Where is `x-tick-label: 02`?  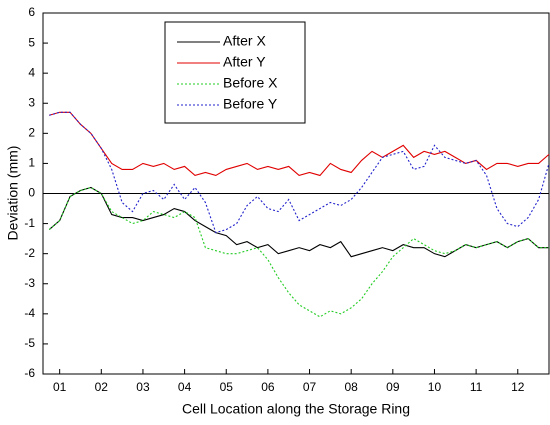
x-tick-label: 02 is located at coordinates (102, 387).